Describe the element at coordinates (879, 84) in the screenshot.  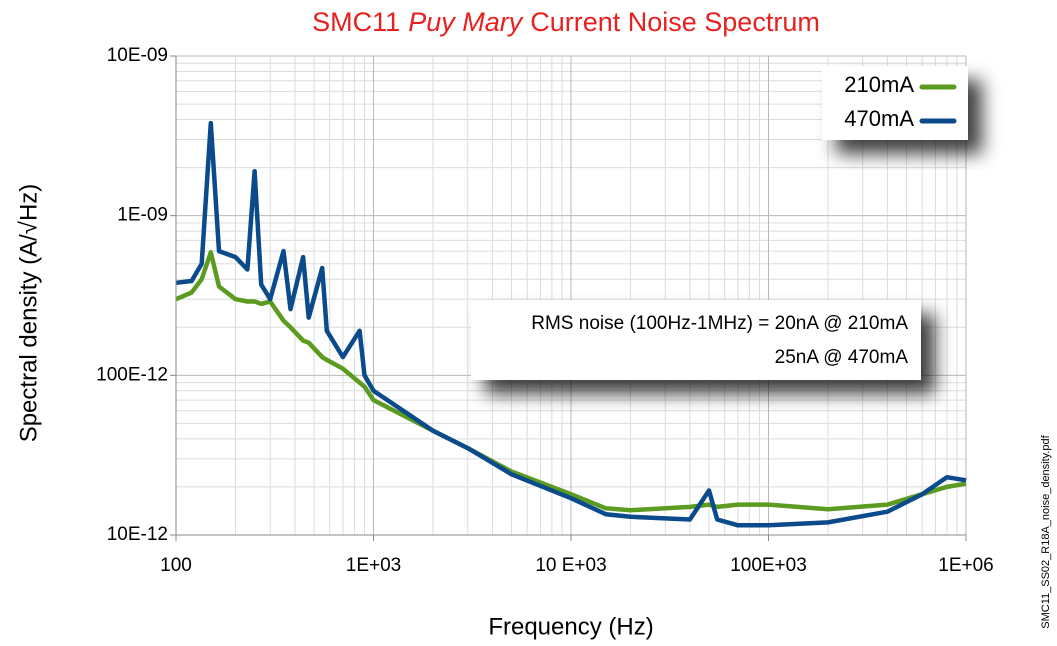
I see `legend-label: 210mA` at that location.